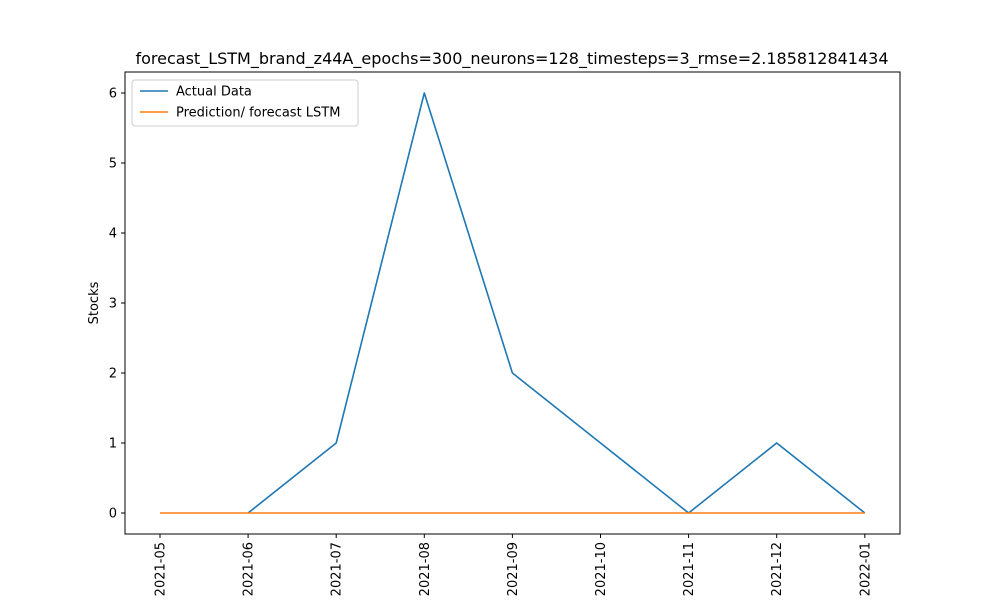 Image resolution: width=1000 pixels, height=600 pixels. Describe the element at coordinates (113, 374) in the screenshot. I see `y-tick-label: 2` at that location.